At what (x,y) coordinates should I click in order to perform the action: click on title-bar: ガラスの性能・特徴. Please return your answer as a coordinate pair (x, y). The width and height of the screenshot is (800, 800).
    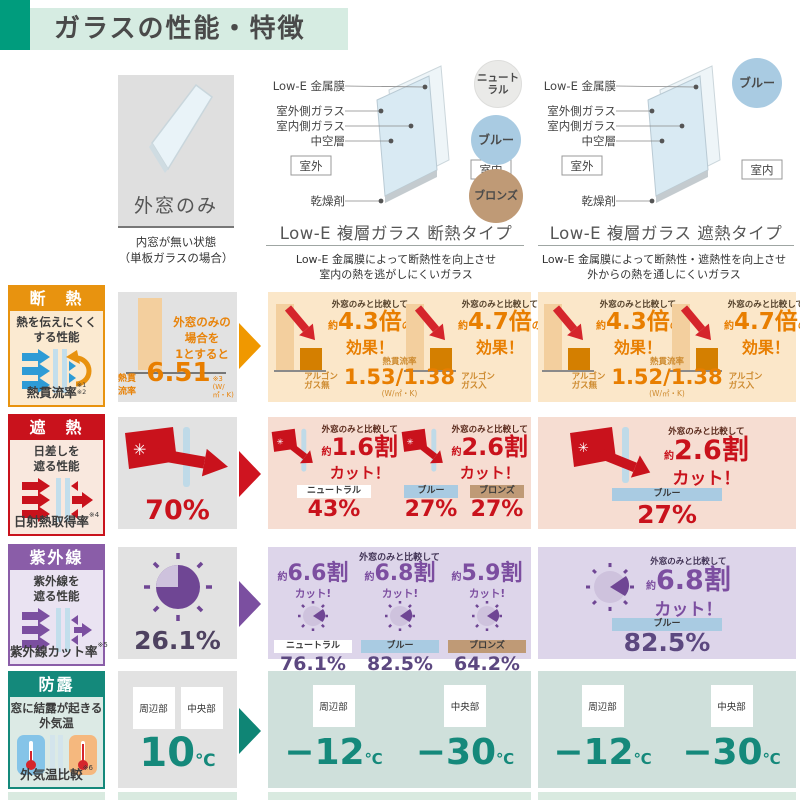
    Looking at the image, I should click on (189, 29).